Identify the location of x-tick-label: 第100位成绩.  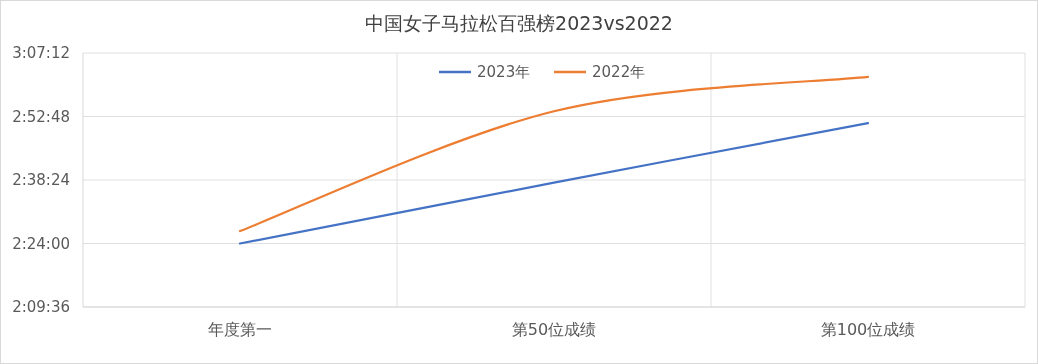
(868, 329).